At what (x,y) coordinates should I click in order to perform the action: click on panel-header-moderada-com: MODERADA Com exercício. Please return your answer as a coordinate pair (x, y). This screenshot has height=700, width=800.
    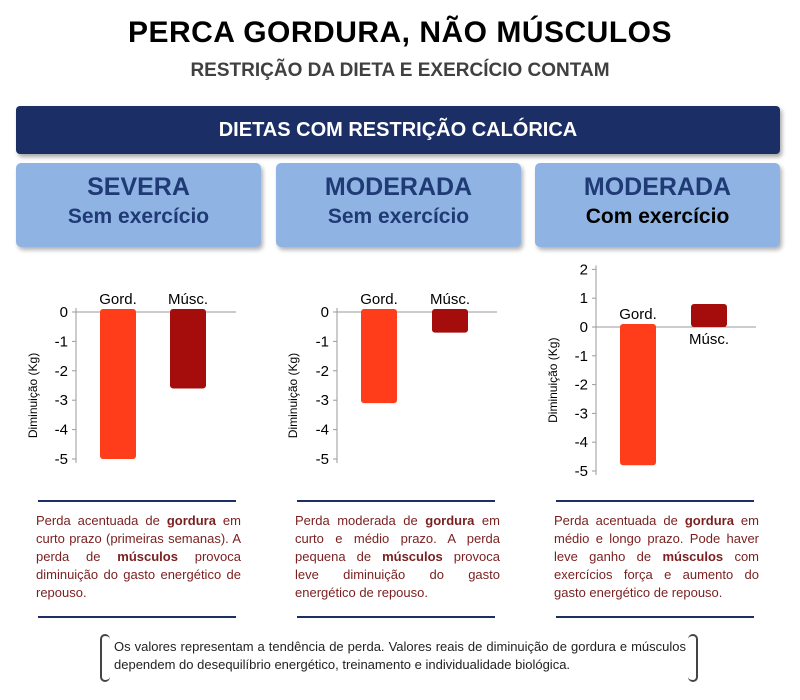
    Looking at the image, I should click on (657, 205).